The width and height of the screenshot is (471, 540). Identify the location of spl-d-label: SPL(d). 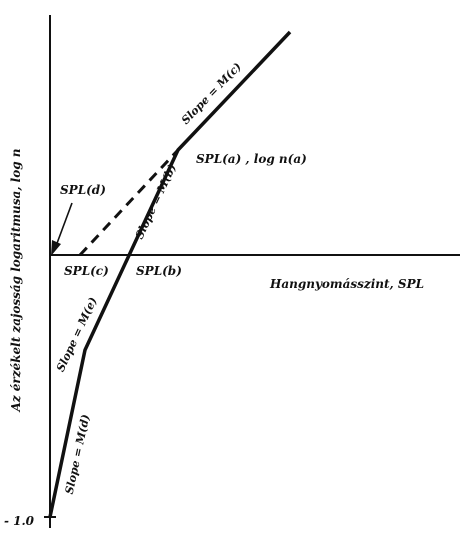
(83, 190).